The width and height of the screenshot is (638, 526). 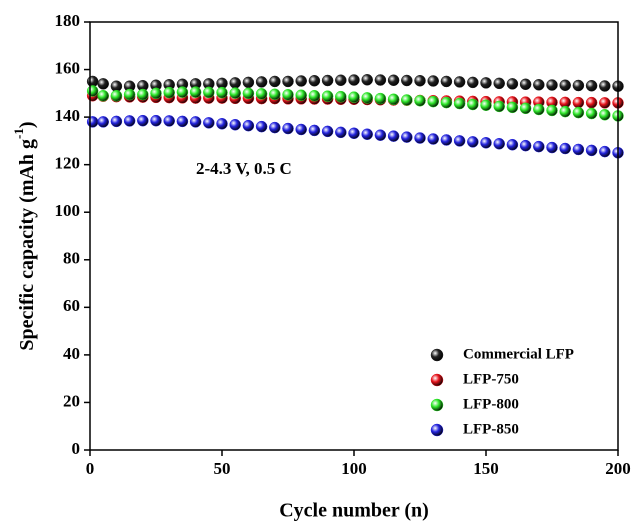 What do you see at coordinates (244, 168) in the screenshot?
I see `annotation: 2-4.3 V, 0.5 C` at bounding box center [244, 168].